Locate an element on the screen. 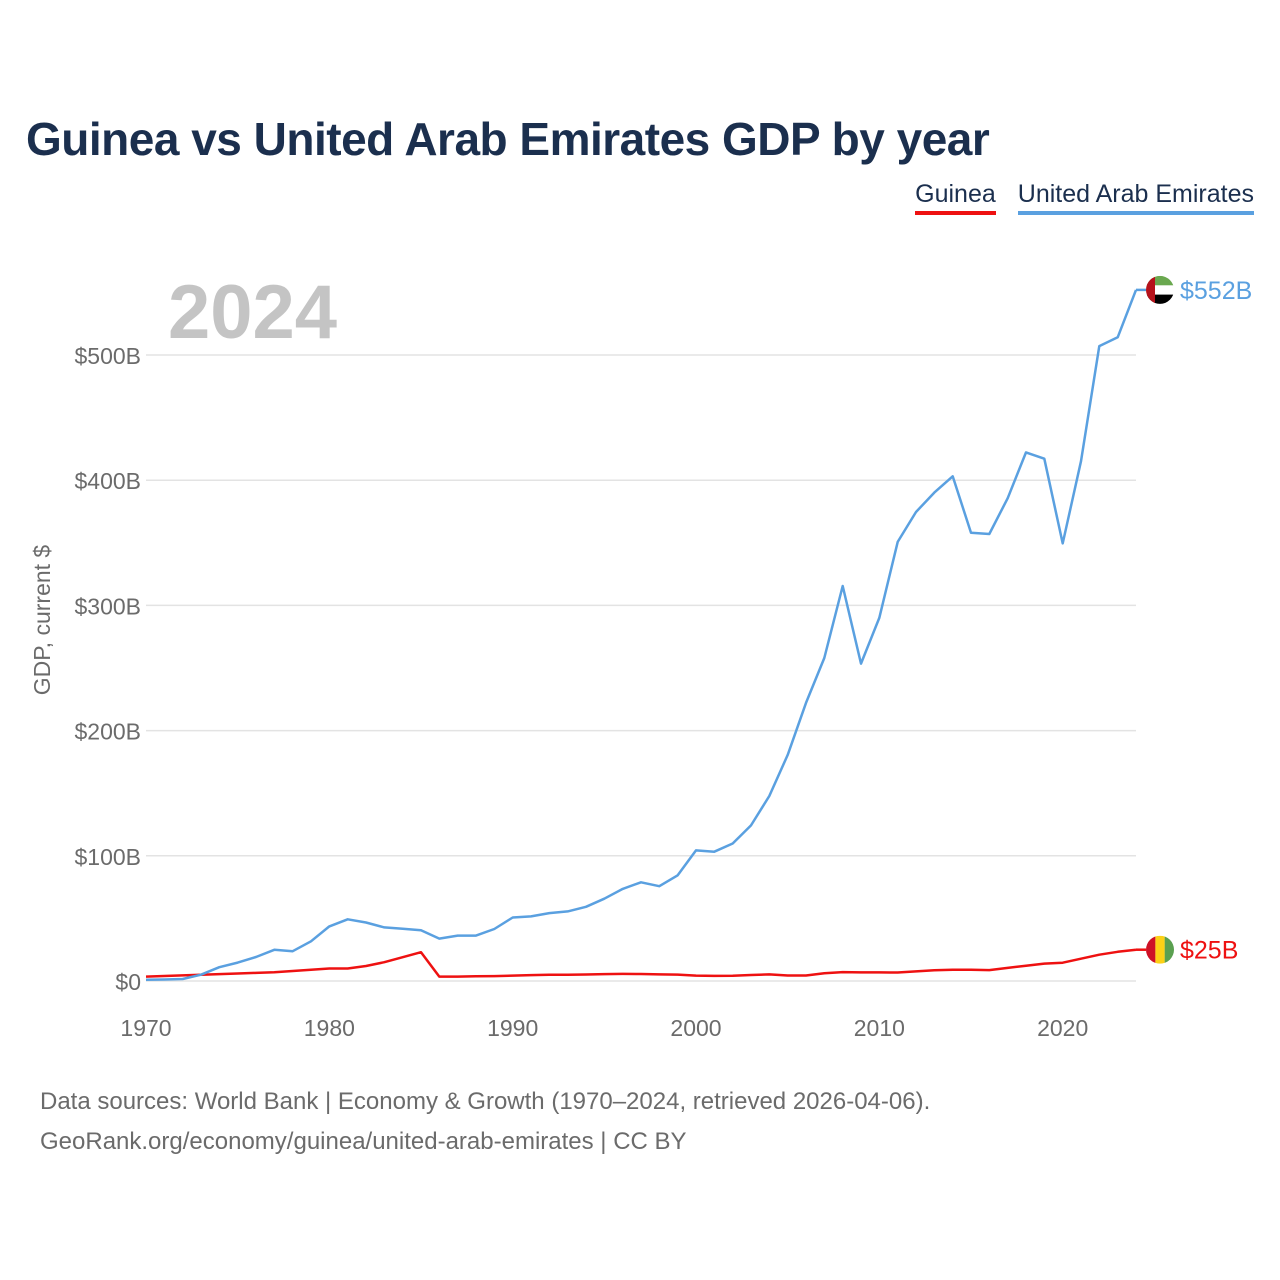  y-tick-label: $300B is located at coordinates (107, 606).